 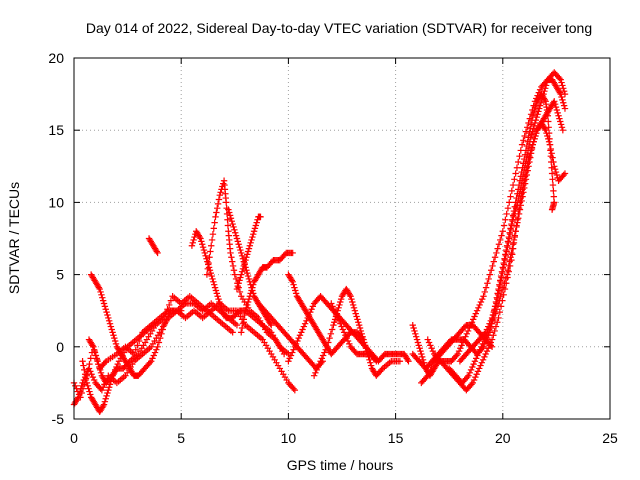 I want to click on x-tick-label: 15, so click(x=396, y=438).